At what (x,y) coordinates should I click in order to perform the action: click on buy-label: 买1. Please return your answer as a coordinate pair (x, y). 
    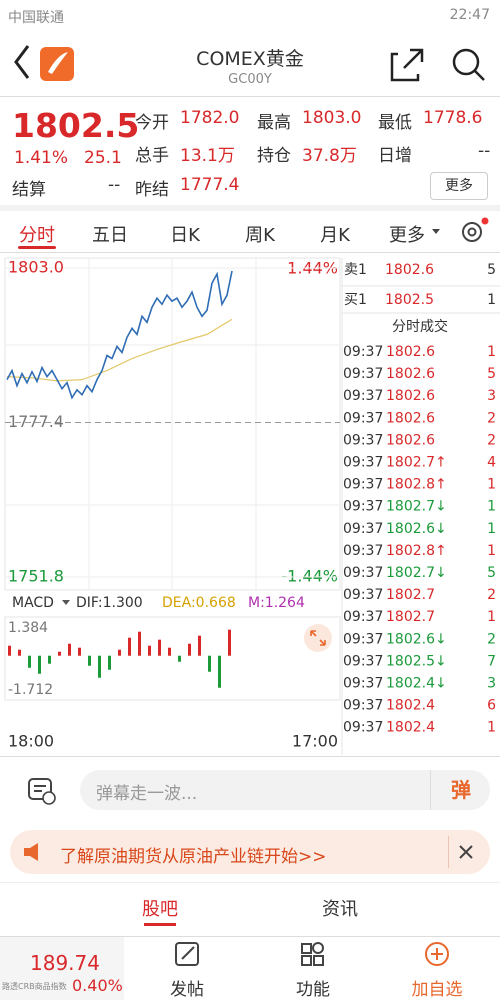
    Looking at the image, I should click on (355, 300).